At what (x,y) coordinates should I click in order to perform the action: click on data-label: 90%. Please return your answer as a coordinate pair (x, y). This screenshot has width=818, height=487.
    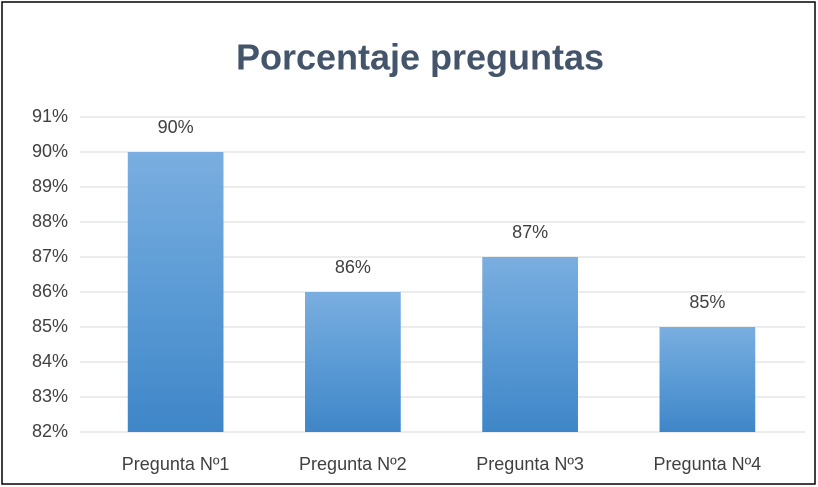
    Looking at the image, I should click on (176, 127).